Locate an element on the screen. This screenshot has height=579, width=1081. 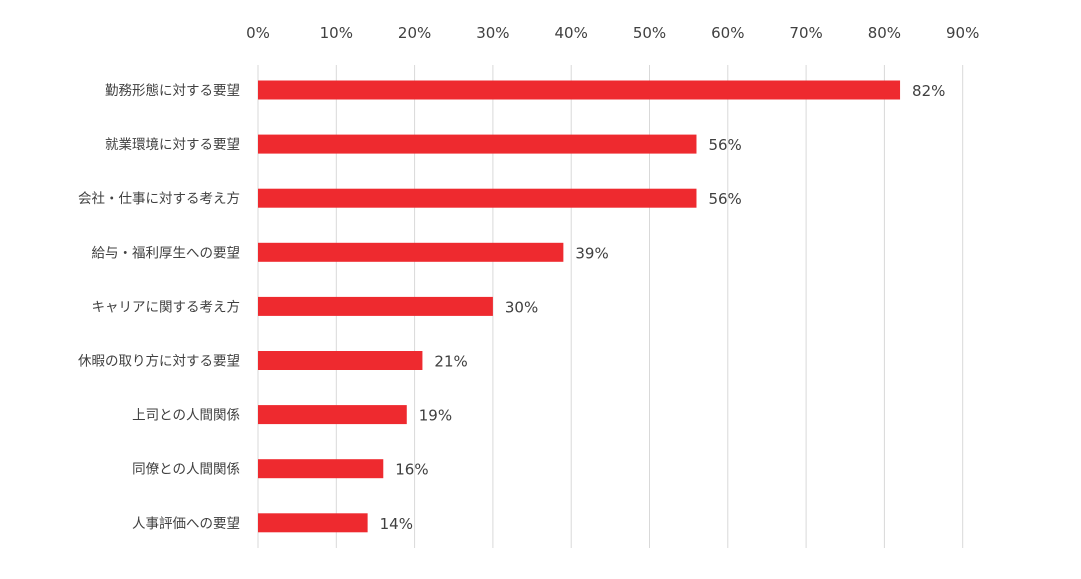
data-label: 30% is located at coordinates (521, 307).